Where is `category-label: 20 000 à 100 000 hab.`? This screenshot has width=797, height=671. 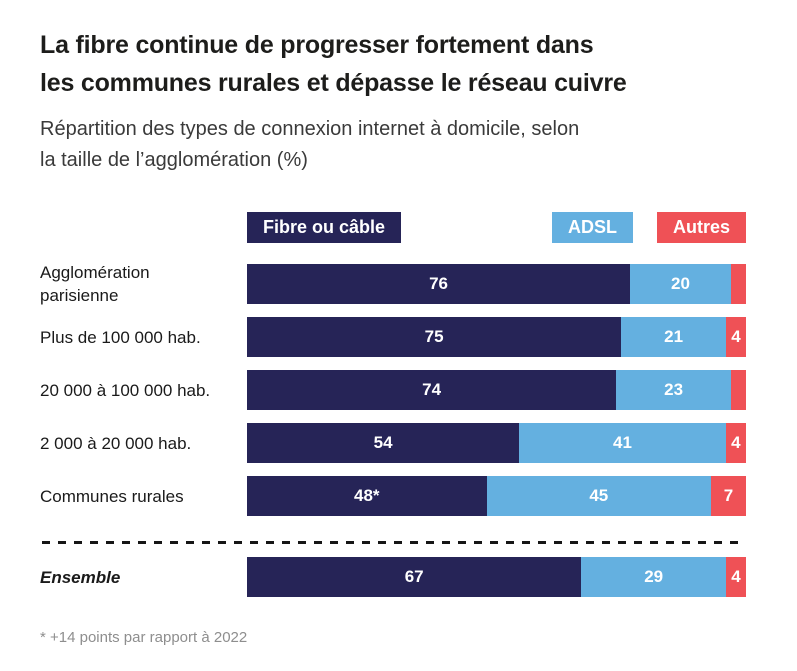
category-label: 20 000 à 100 000 hab. is located at coordinates (125, 390).